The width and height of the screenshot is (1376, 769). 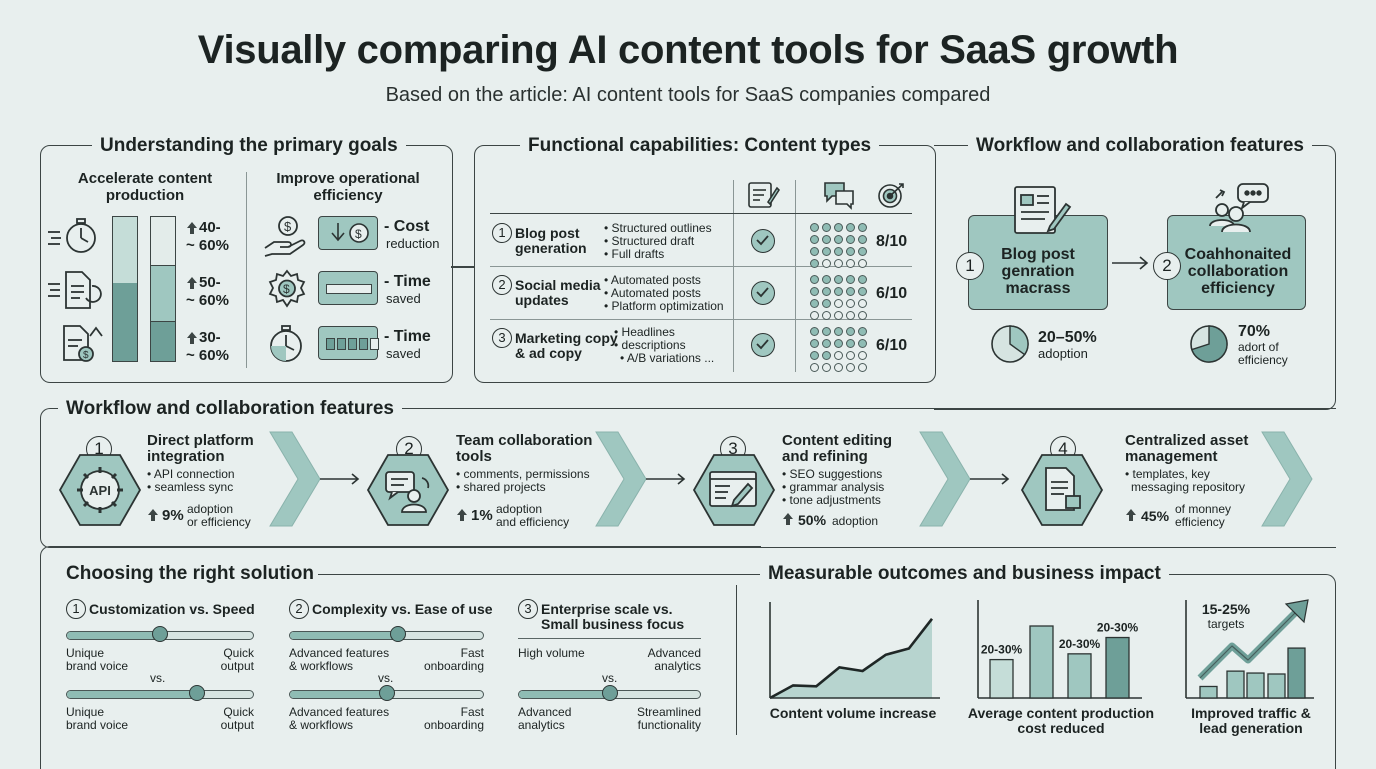 I want to click on step3-bullet-3: • tone adjustments, so click(x=831, y=500).